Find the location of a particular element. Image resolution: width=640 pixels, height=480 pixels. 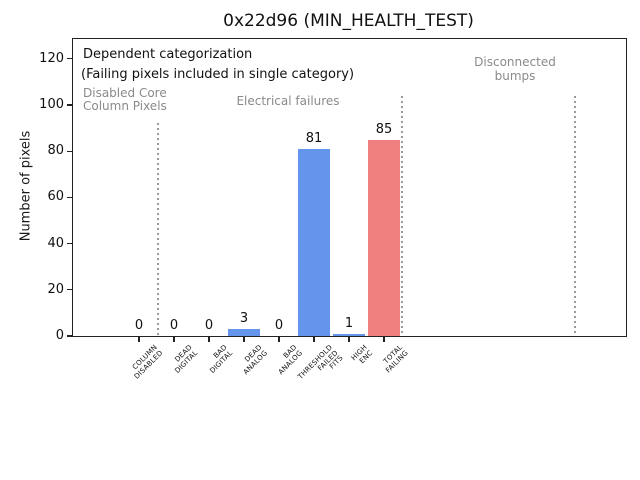

x-tick-label: BAD DIGITAL is located at coordinates (221, 359).